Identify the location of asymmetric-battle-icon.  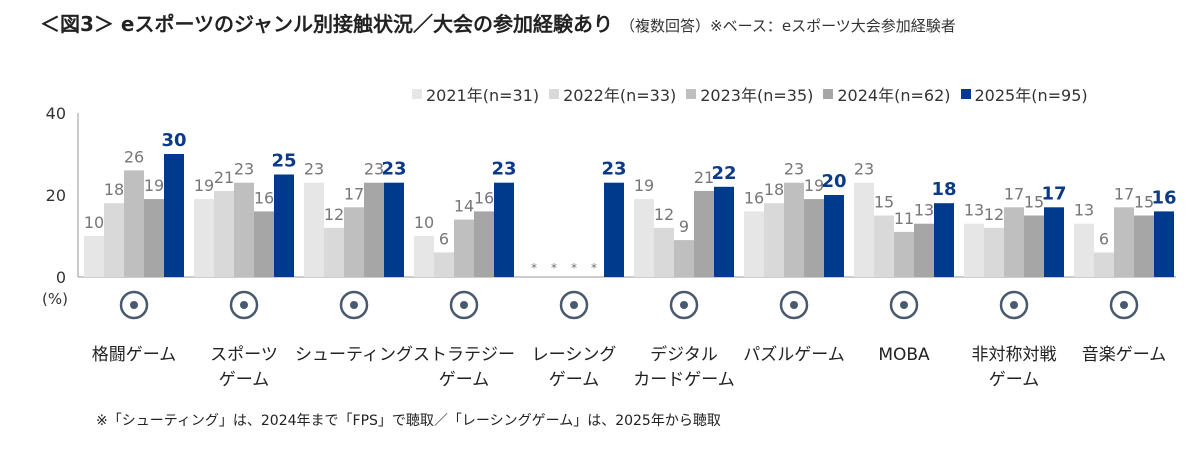
(1014, 305).